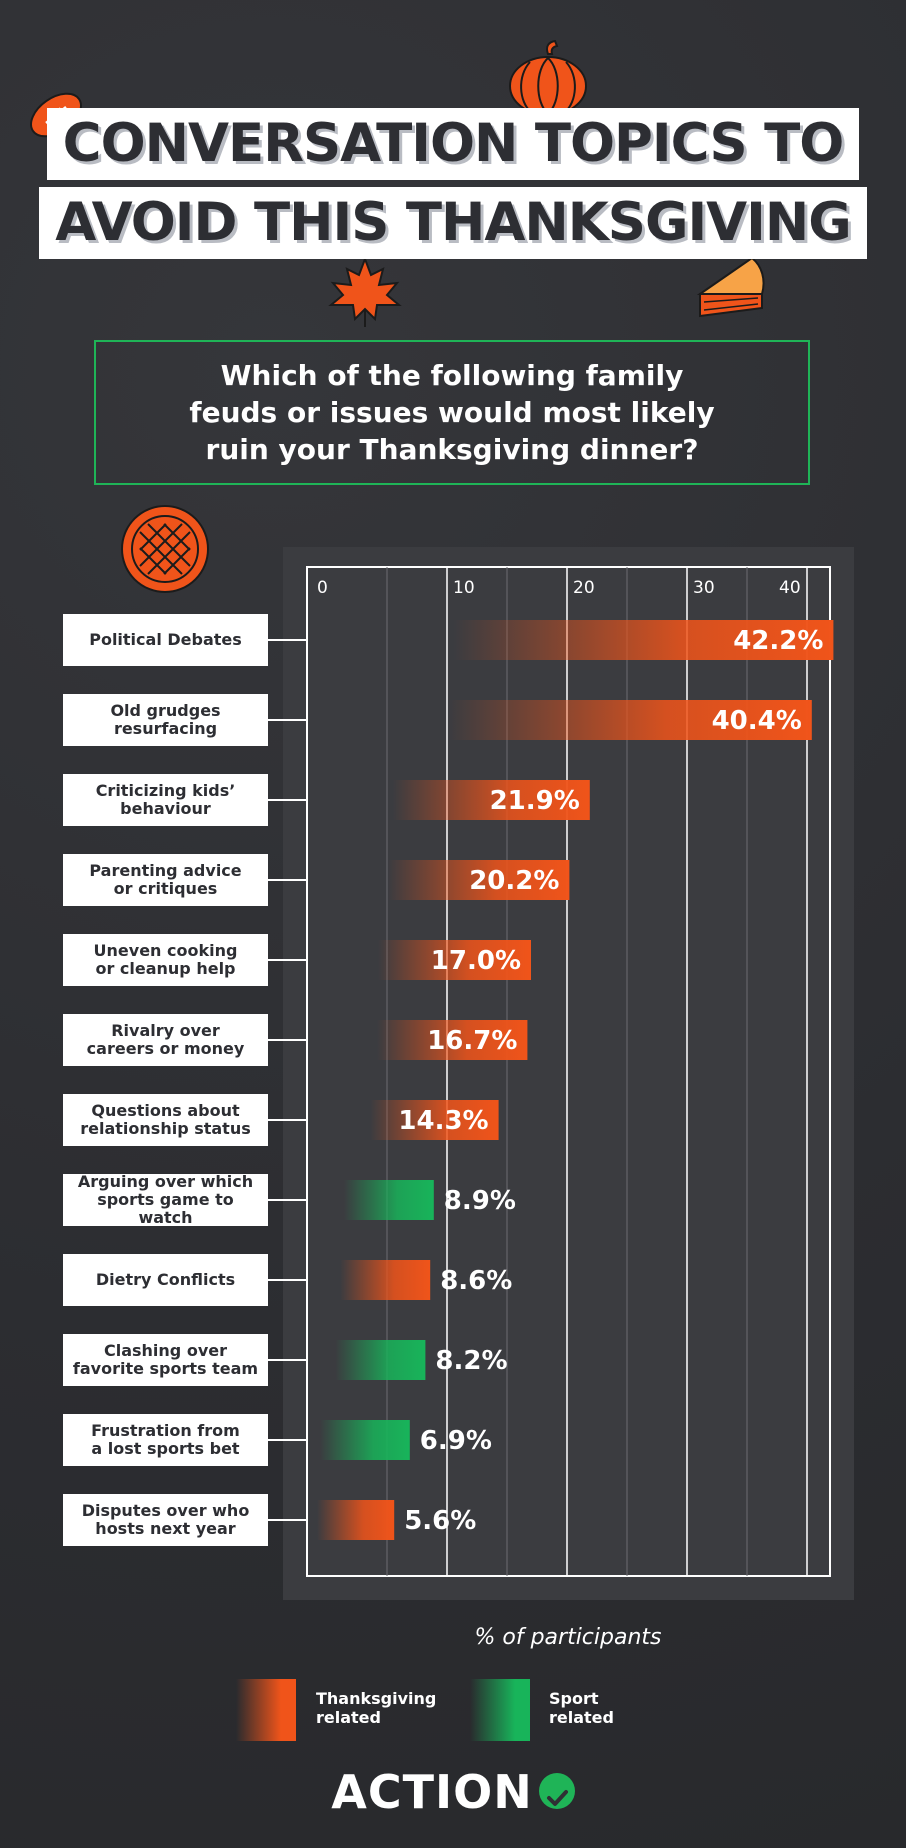 Image resolution: width=906 pixels, height=1848 pixels. What do you see at coordinates (348, 1717) in the screenshot?
I see `legend-label-thanksgiving-line-2: related` at bounding box center [348, 1717].